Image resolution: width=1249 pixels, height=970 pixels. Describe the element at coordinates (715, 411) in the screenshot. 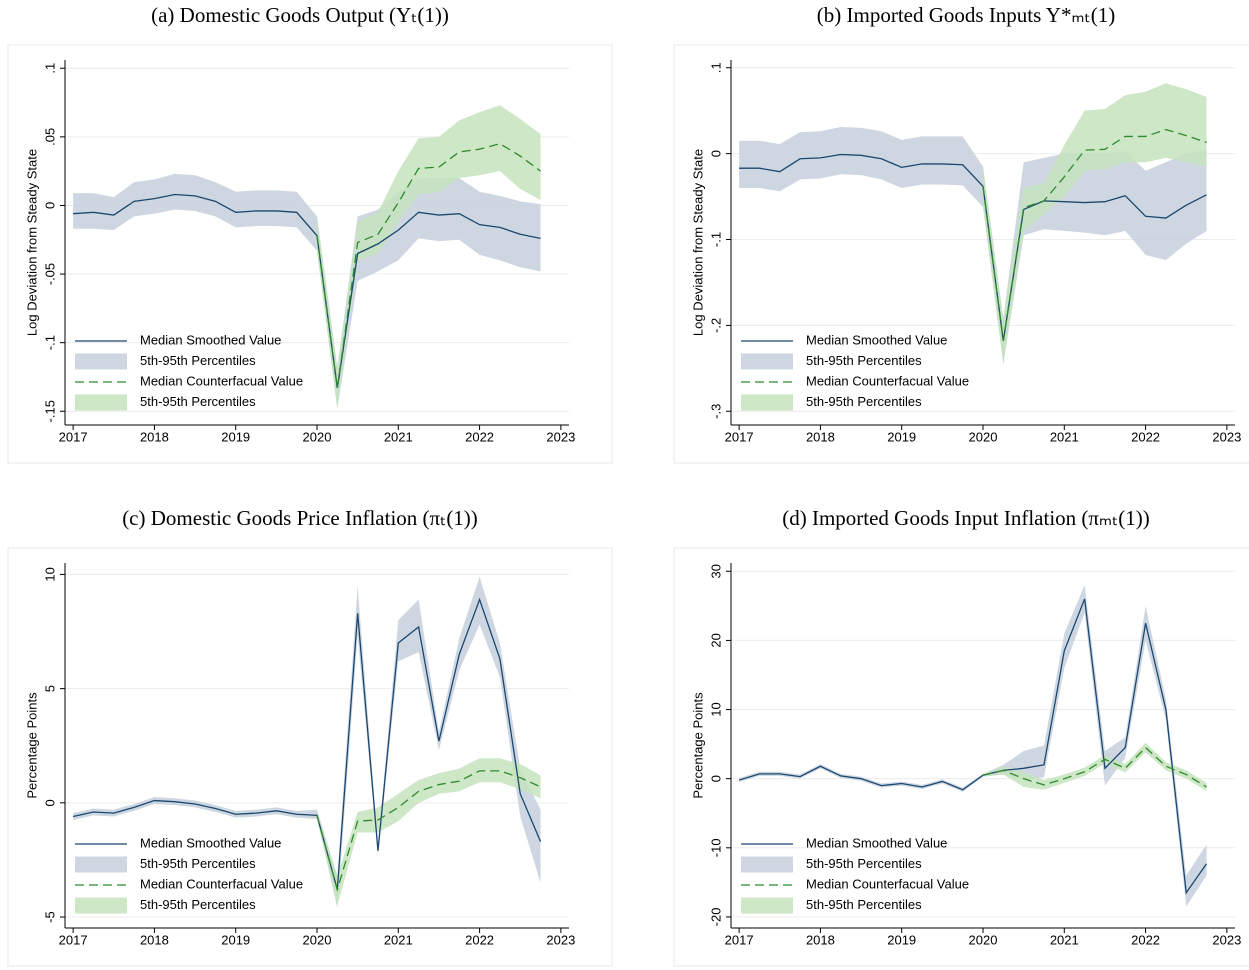

I see `y-tick-label: -.3` at that location.